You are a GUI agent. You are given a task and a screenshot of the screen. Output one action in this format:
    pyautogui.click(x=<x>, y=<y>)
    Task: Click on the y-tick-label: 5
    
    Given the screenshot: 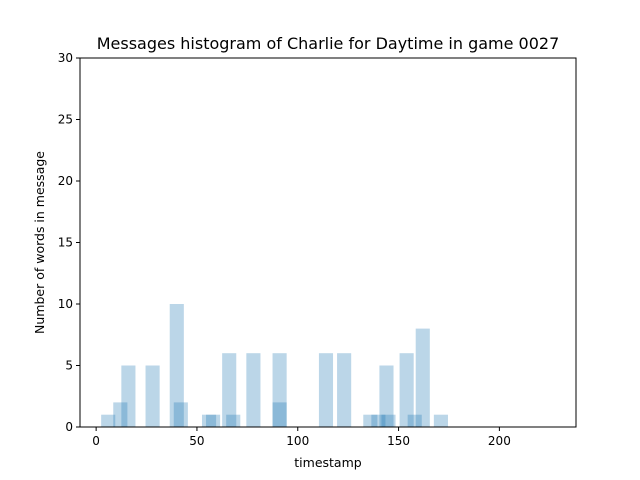 What is the action you would take?
    pyautogui.click(x=69, y=366)
    